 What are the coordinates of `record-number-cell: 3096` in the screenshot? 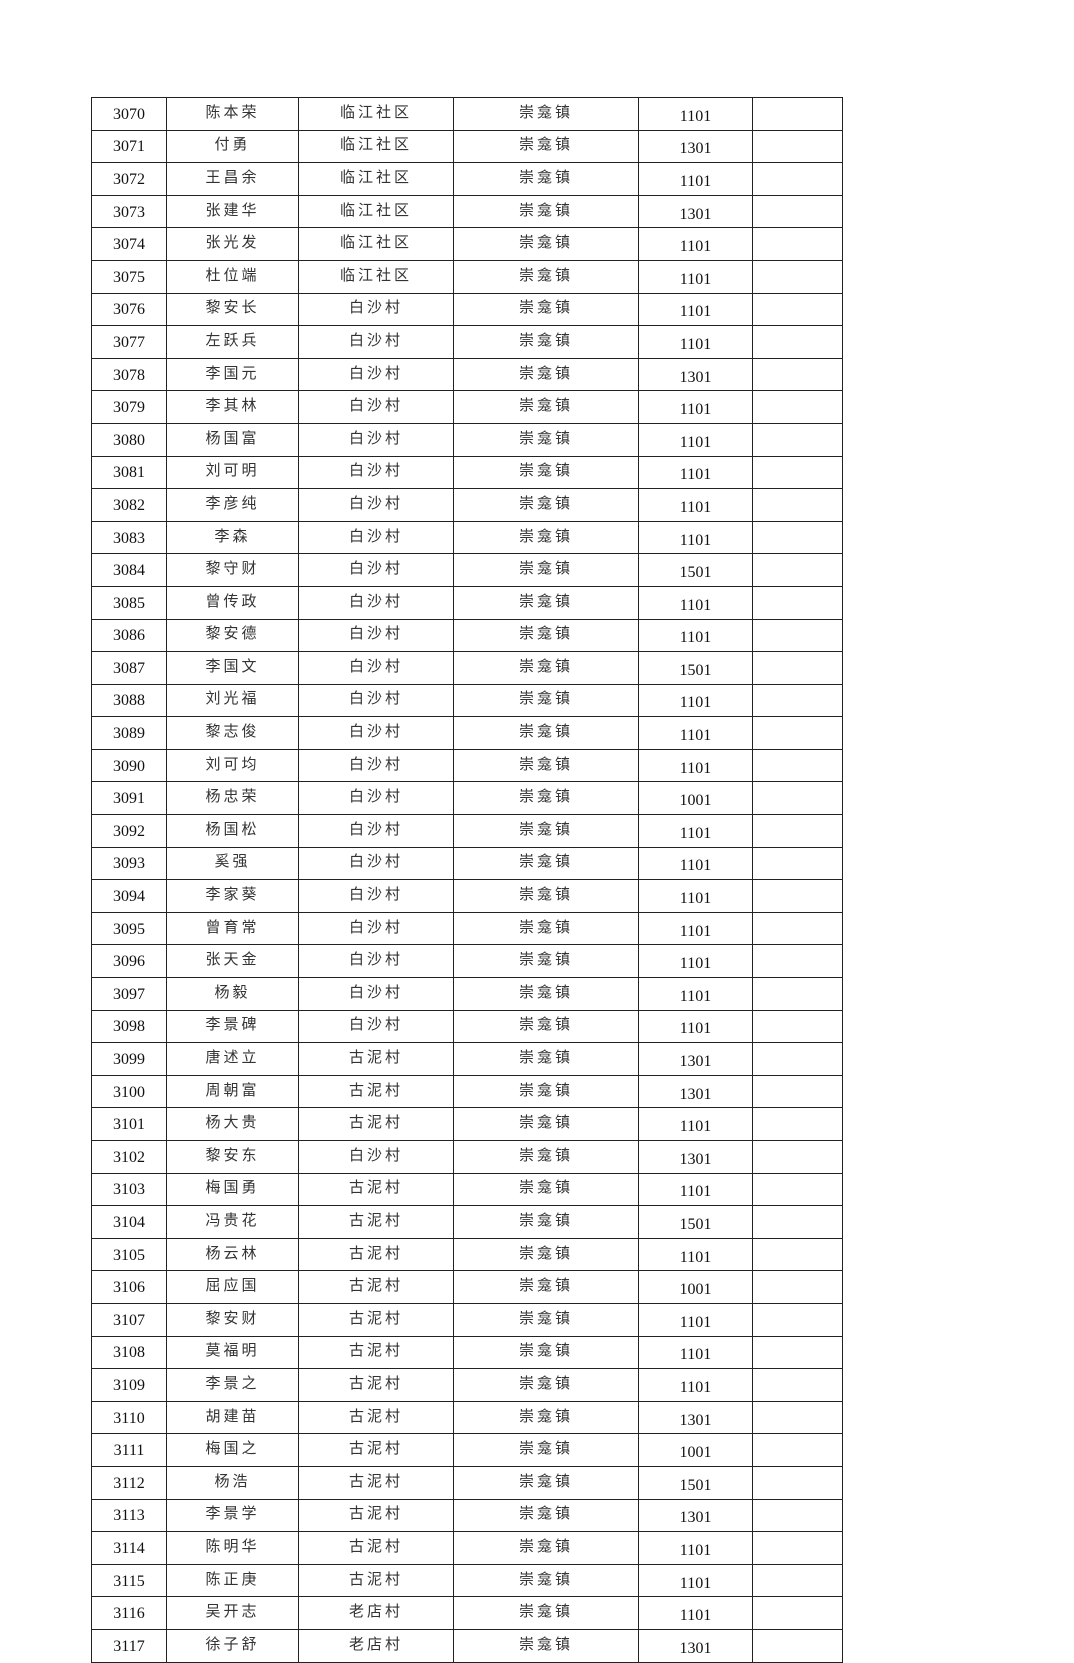 It's located at (129, 961).